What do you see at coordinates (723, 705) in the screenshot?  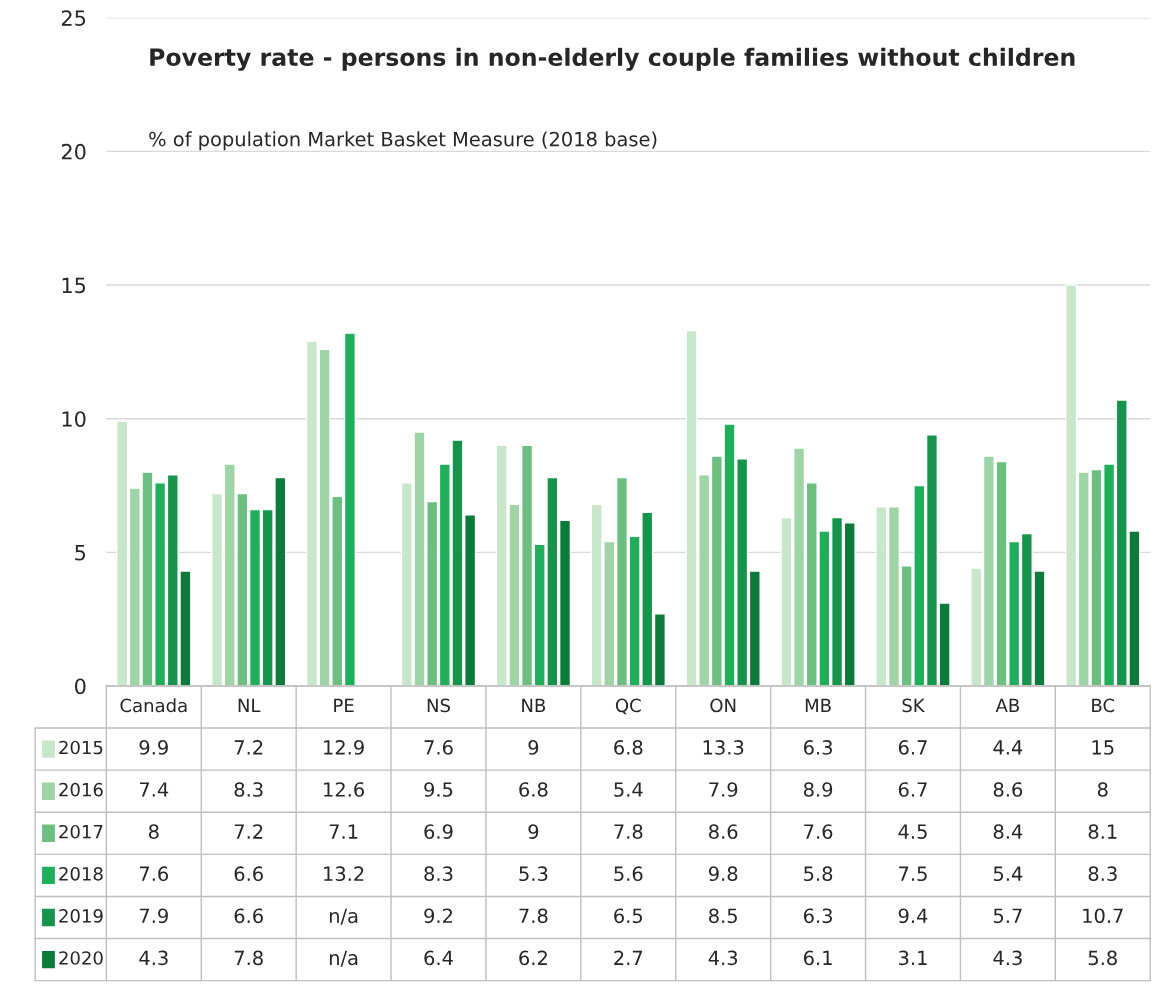 I see `x-tick-label: ON` at bounding box center [723, 705].